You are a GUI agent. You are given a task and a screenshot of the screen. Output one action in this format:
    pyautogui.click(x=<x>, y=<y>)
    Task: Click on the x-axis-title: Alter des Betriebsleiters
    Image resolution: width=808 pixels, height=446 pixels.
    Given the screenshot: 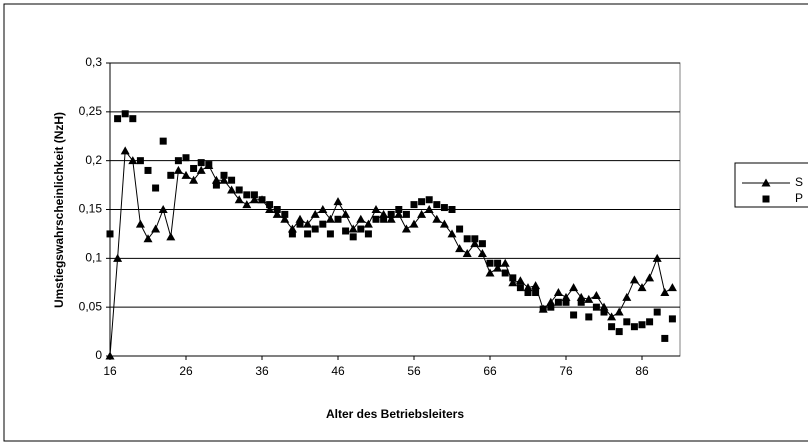 What is the action you would take?
    pyautogui.click(x=395, y=414)
    